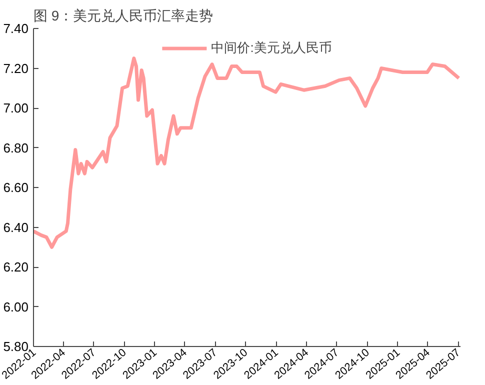 This screenshot has width=485, height=385. I want to click on y-tick-label: 6.60, so click(16, 187).